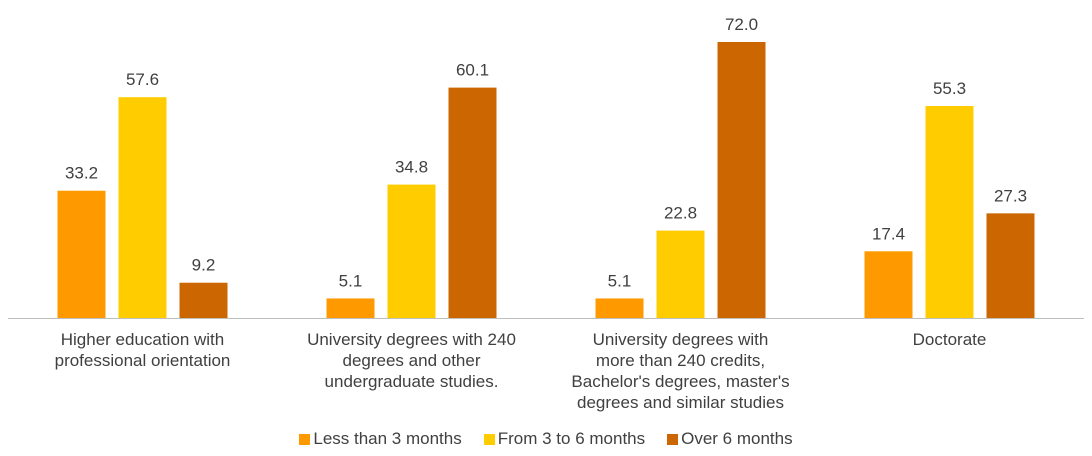 The height and width of the screenshot is (456, 1092). Describe the element at coordinates (741, 24) in the screenshot. I see `data-label: 72.0` at that location.